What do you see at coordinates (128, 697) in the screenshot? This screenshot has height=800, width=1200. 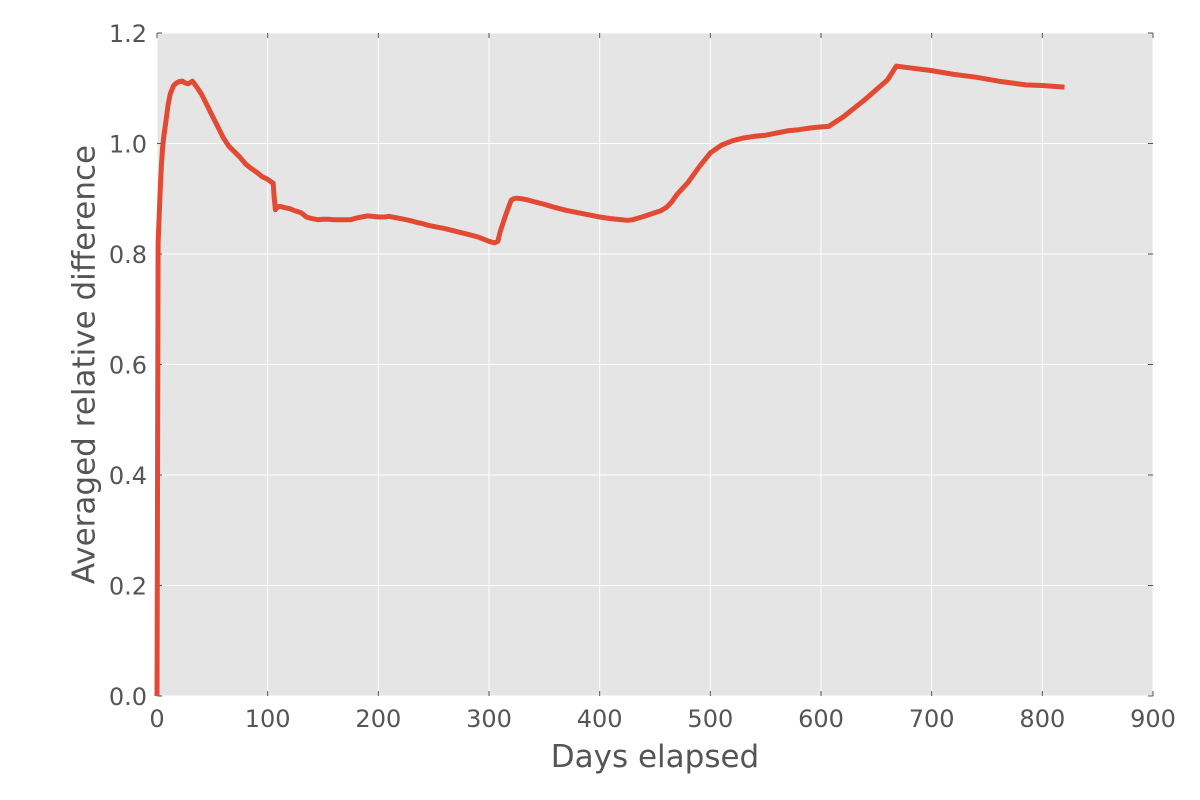 I see `y-tick-label: 0.0` at bounding box center [128, 697].